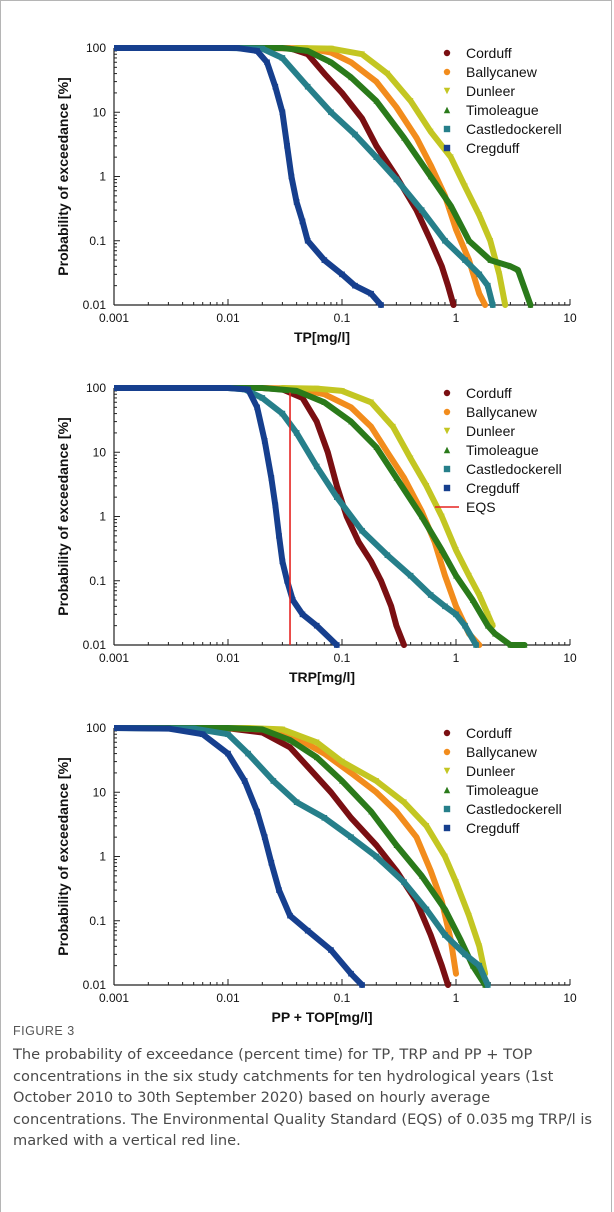  I want to click on legend-swatch-timoleague, so click(447, 450).